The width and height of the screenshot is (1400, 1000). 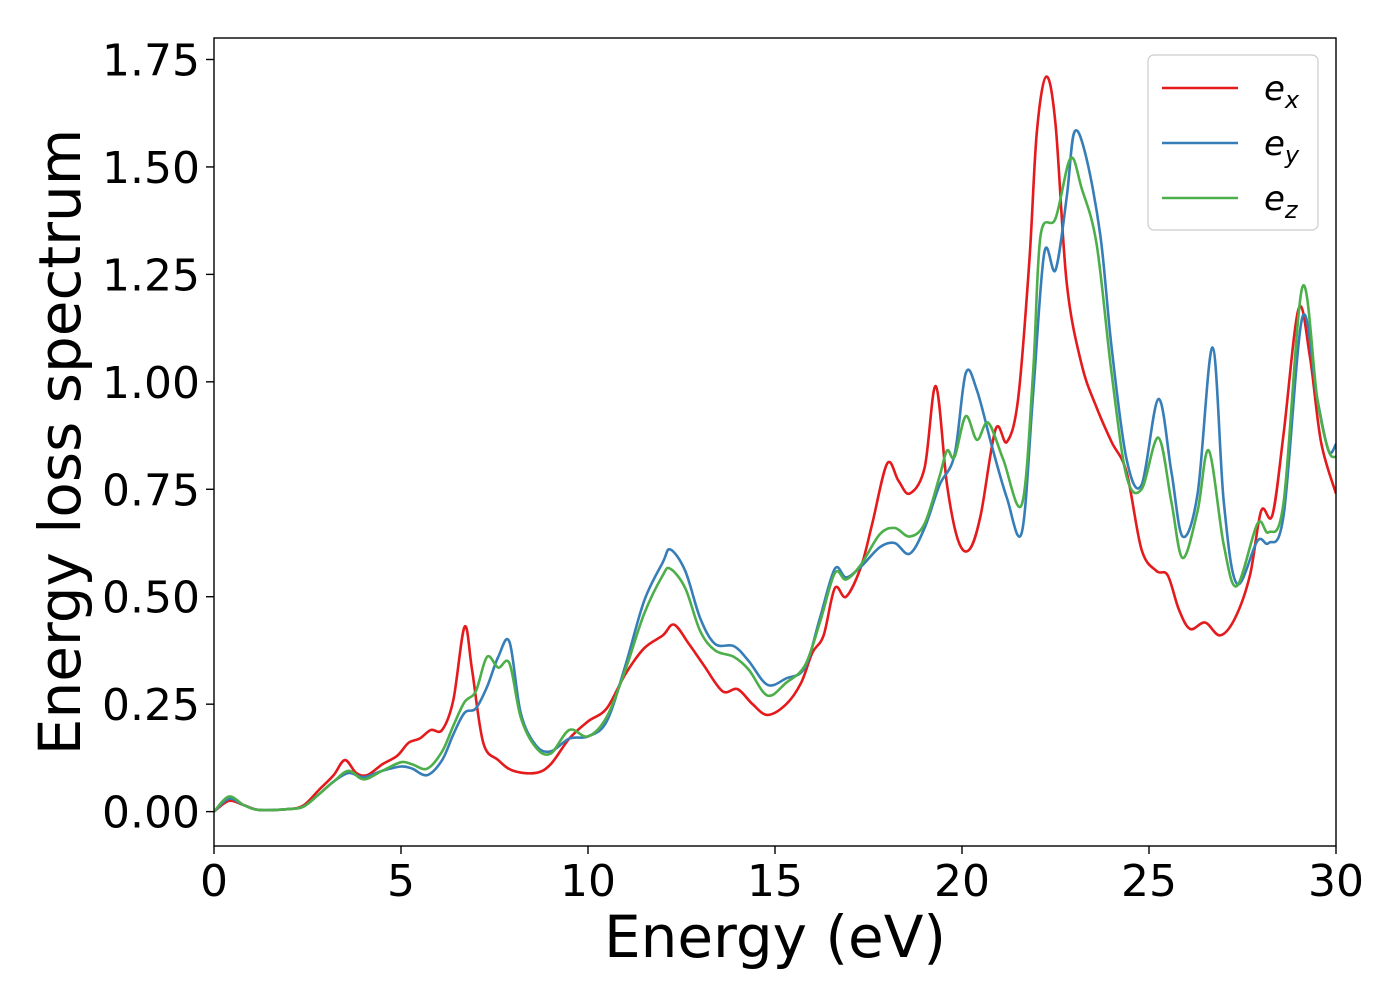 What do you see at coordinates (1281, 201) in the screenshot?
I see `legend-label-z: ez` at bounding box center [1281, 201].